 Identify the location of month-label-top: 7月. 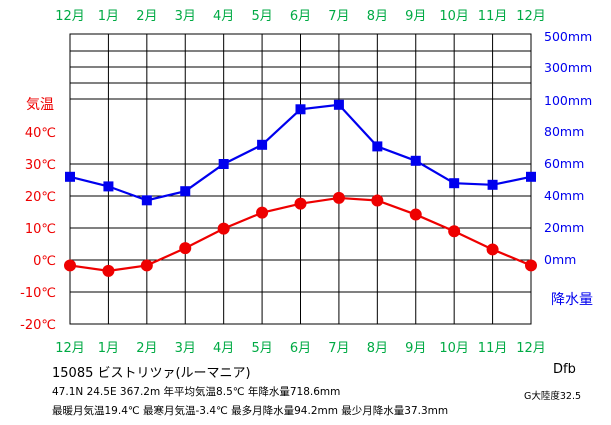
(338, 16).